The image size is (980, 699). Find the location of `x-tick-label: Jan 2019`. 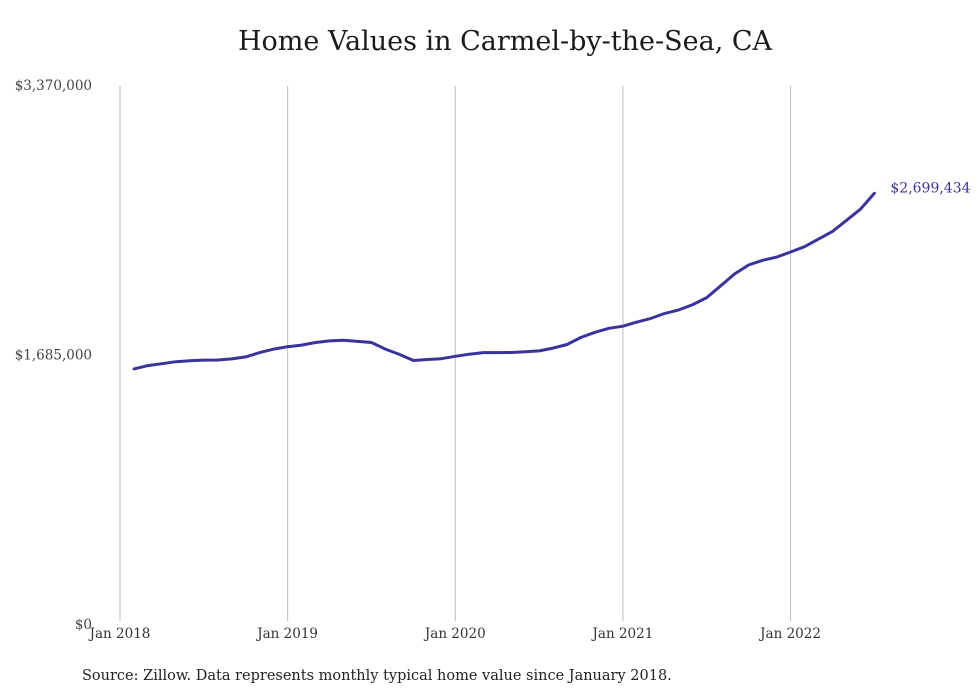

x-tick-label: Jan 2019 is located at coordinates (286, 634).